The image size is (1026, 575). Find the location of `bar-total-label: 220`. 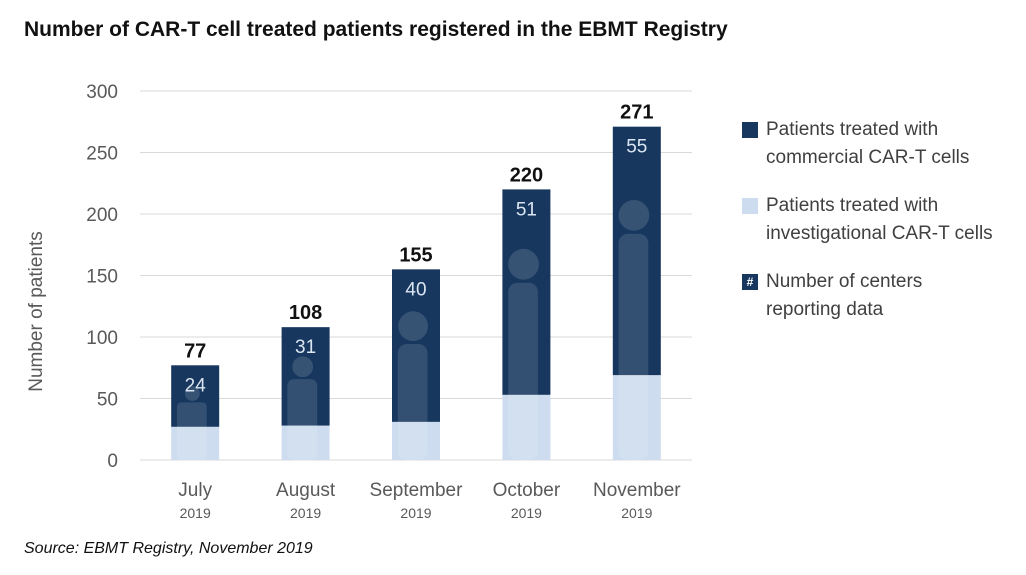

bar-total-label: 220 is located at coordinates (526, 175).